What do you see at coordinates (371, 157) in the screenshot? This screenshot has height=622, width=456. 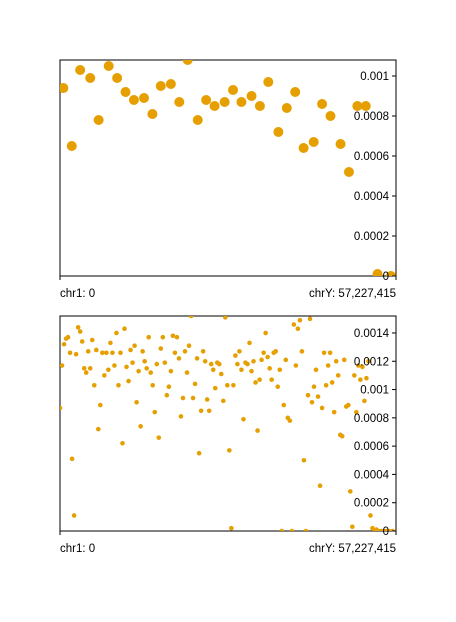 I see `y-tick-label: 0.0006` at bounding box center [371, 157].